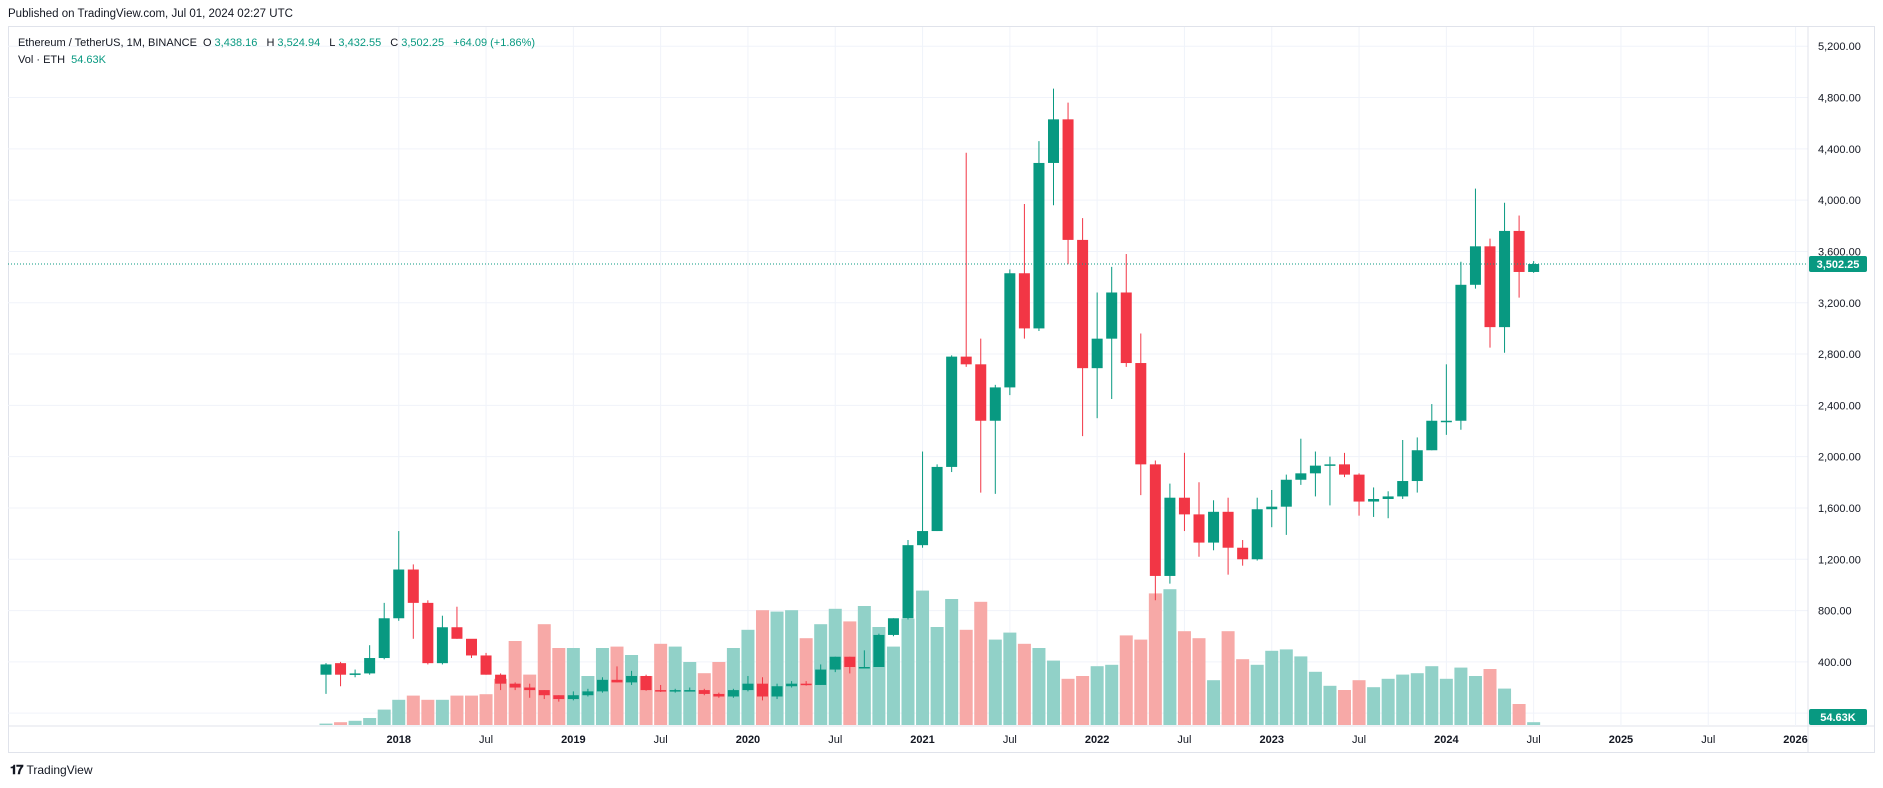 The image size is (1883, 788). Describe the element at coordinates (1446, 740) in the screenshot. I see `x-tick-label: 2024` at that location.